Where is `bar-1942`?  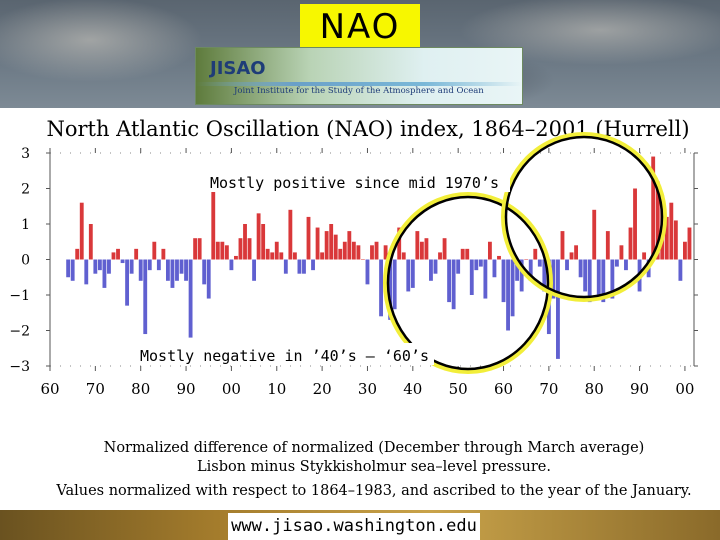
bar-1942 is located at coordinates (421, 250).